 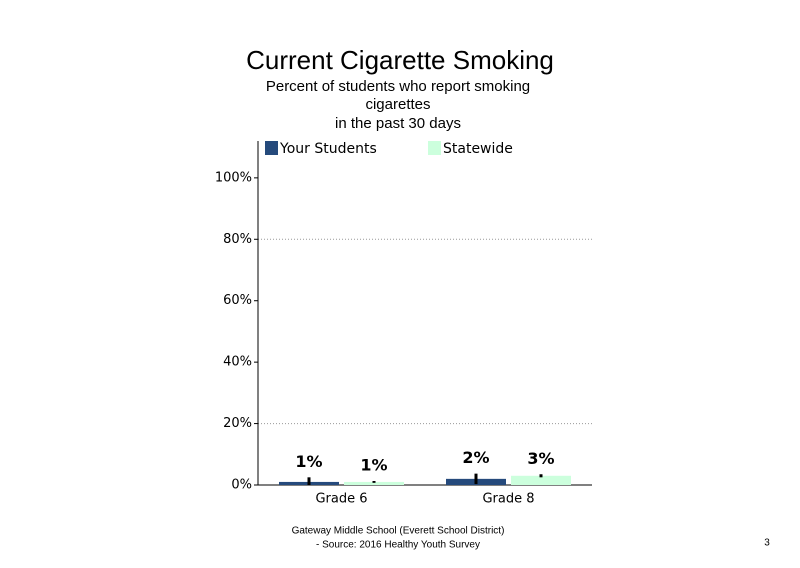 What do you see at coordinates (400, 60) in the screenshot?
I see `chart-title: Current Cigarette Smoking` at bounding box center [400, 60].